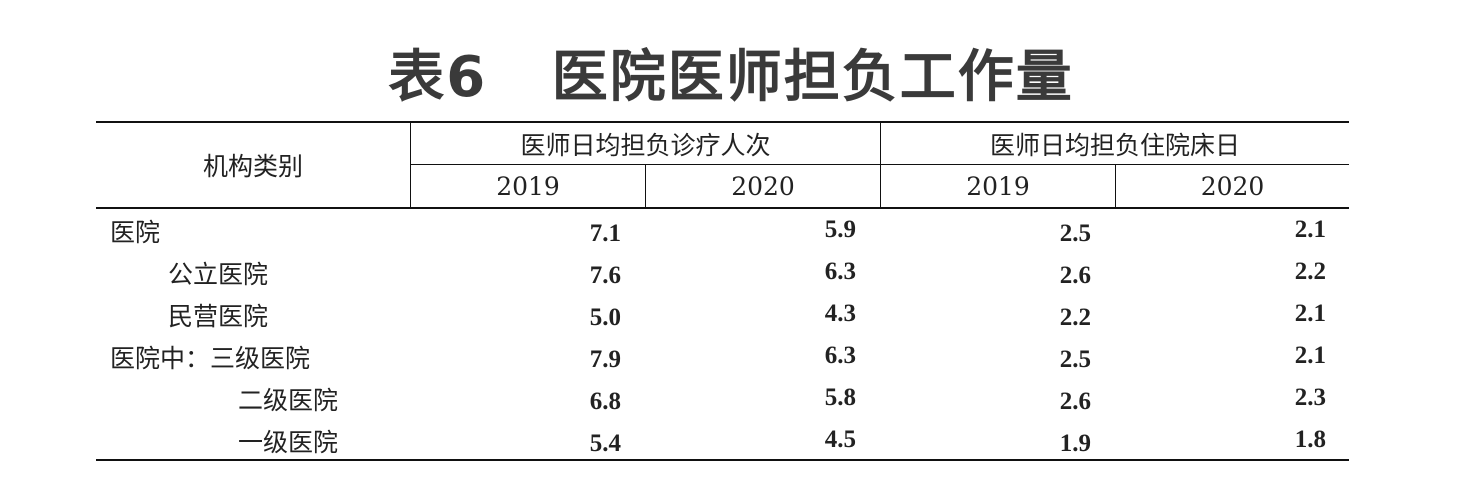  Describe the element at coordinates (528, 186) in the screenshot. I see `year-header-visits-2019: 2019` at that location.